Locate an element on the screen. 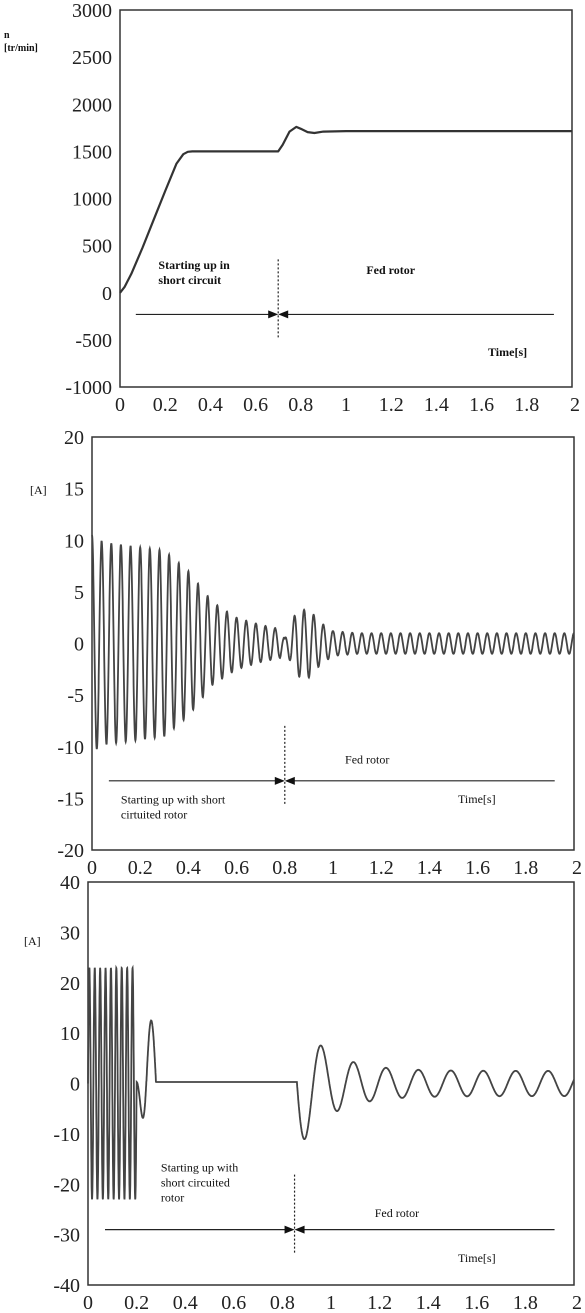 The width and height of the screenshot is (585, 1313). annotation-line: Starting up with is located at coordinates (199, 1168).